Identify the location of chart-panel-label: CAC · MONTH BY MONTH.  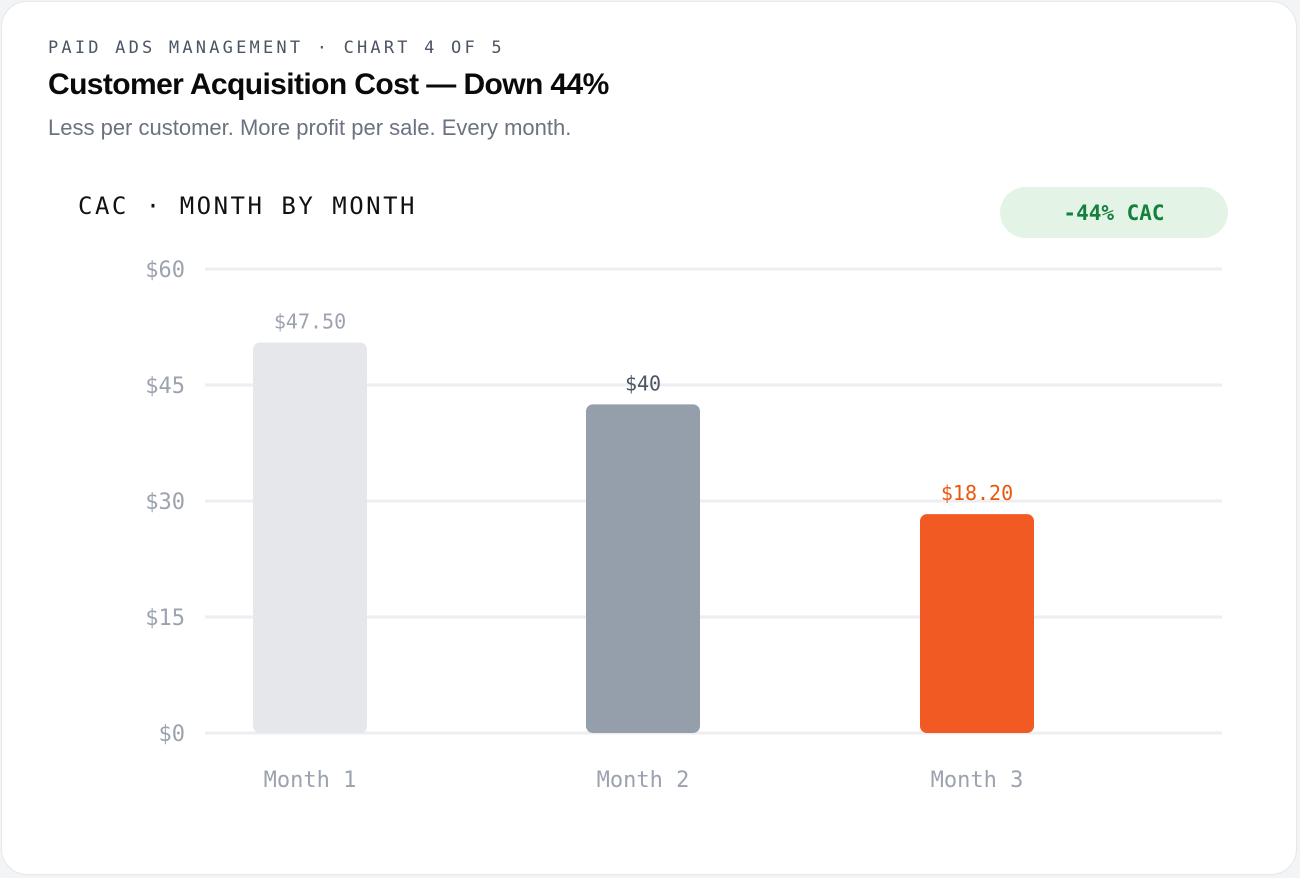
(247, 206).